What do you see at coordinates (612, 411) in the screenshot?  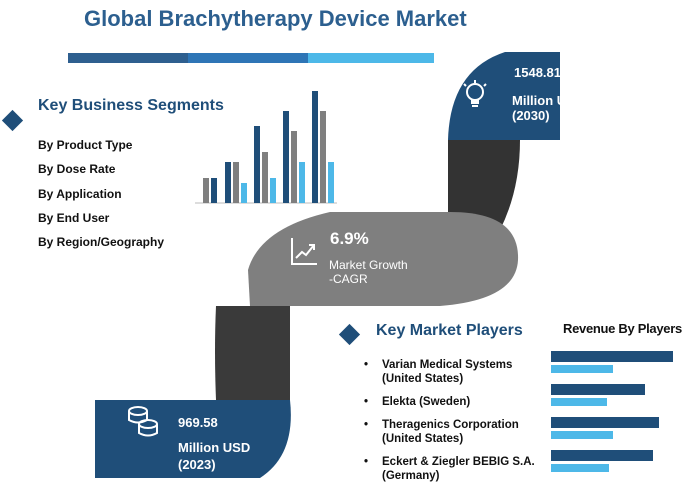 I see `revenue-bars-graphic` at bounding box center [612, 411].